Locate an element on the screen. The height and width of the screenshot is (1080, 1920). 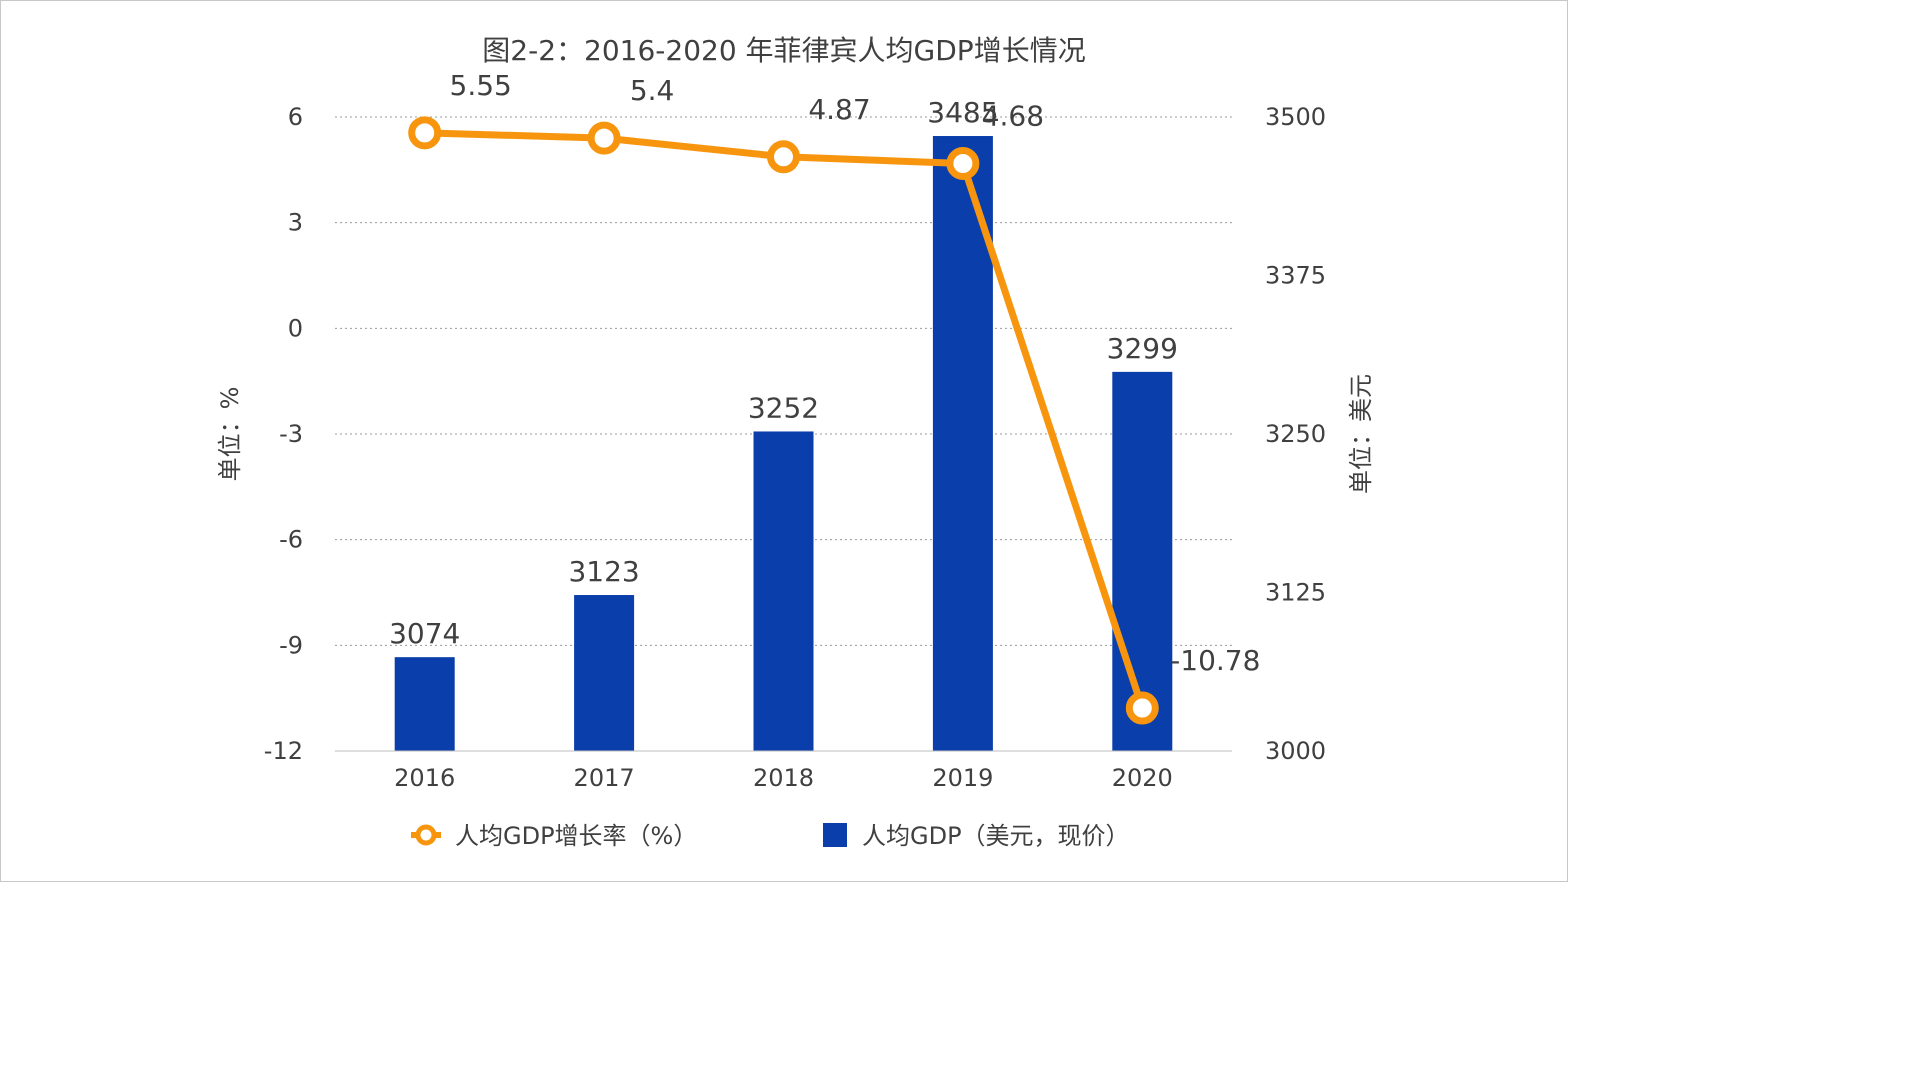
bar-value-label: 3123 is located at coordinates (603, 571).